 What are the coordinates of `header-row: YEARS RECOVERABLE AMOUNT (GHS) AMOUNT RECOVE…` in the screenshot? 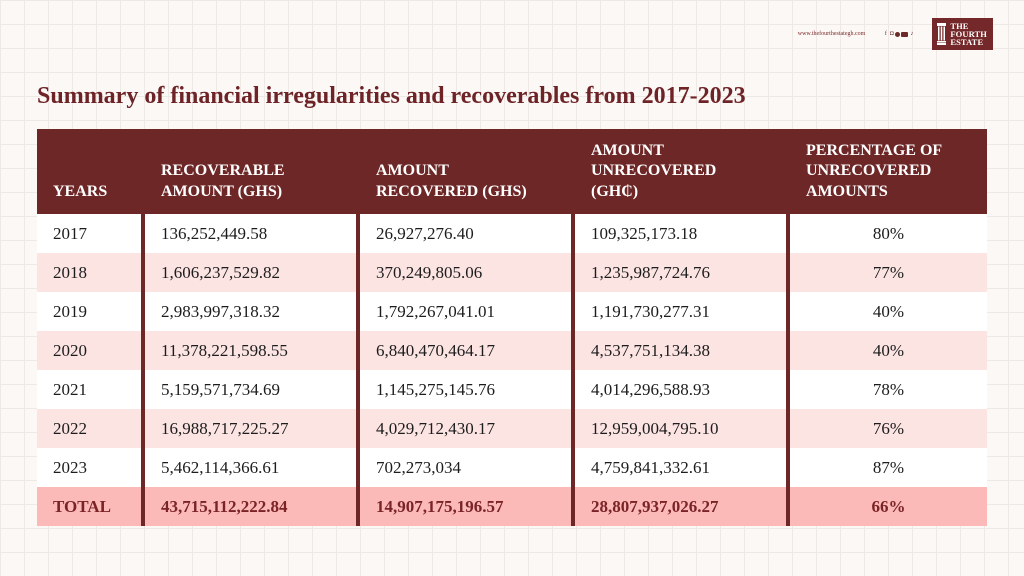 It's located at (512, 171).